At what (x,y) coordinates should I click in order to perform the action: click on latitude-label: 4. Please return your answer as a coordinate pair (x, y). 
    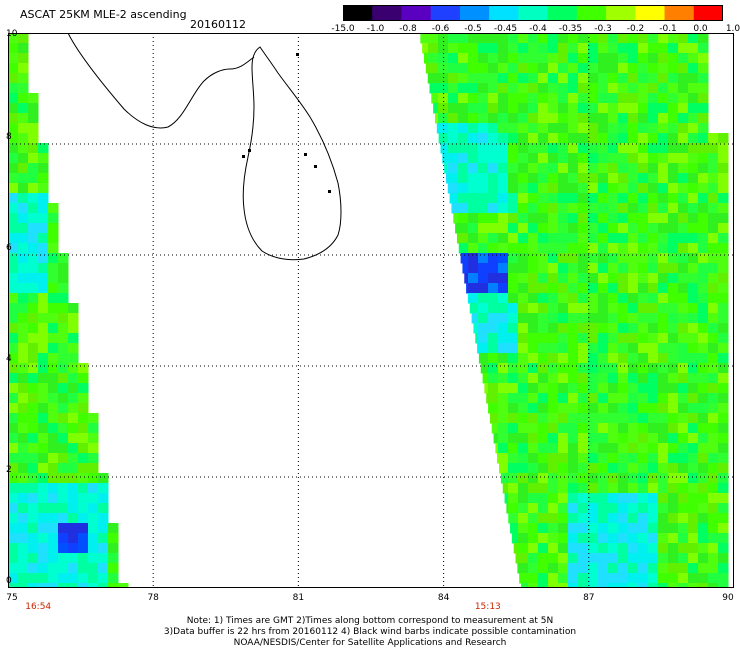
    Looking at the image, I should click on (9, 359).